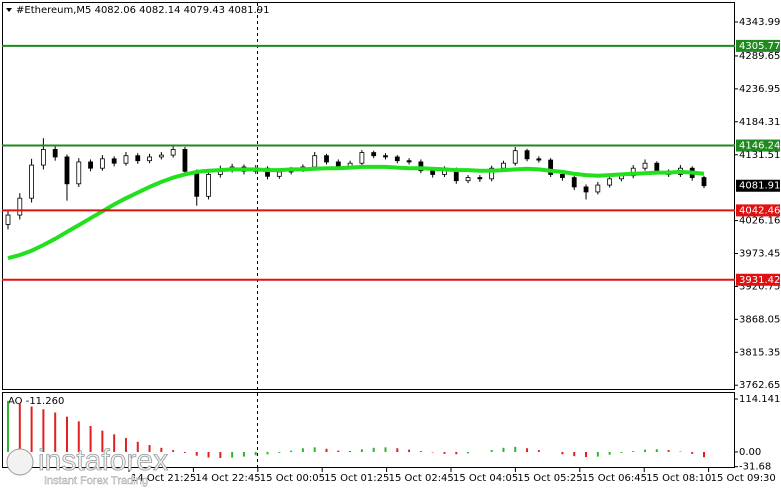  Describe the element at coordinates (750, 452) in the screenshot. I see `y-tick-label: 0.00` at that location.